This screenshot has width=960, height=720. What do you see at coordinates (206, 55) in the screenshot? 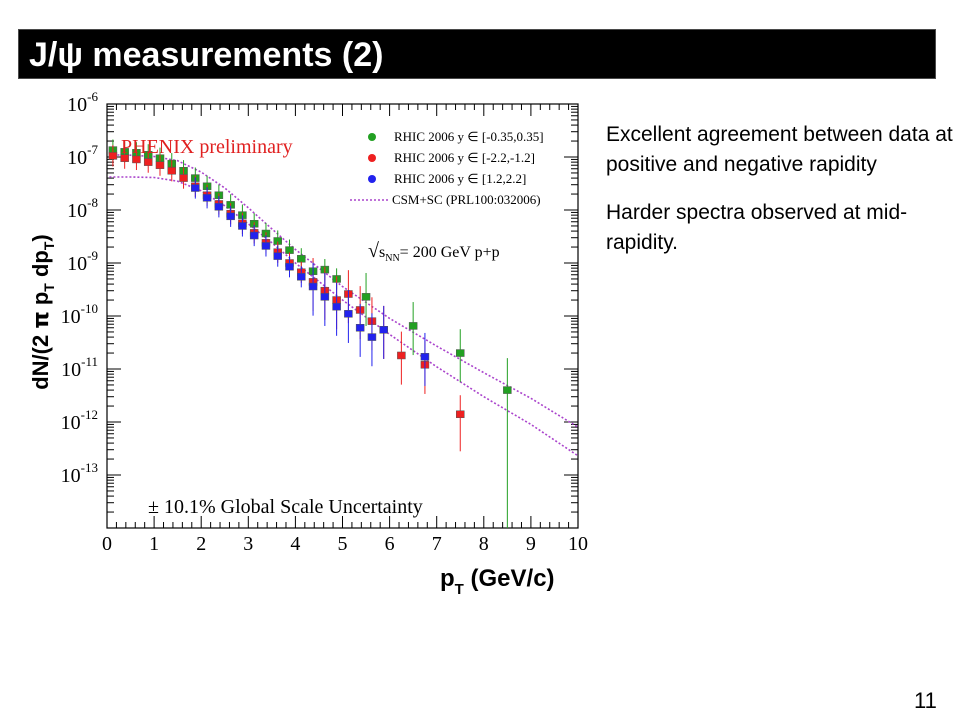
I see `slide-title: J/ψ measurements (2)` at bounding box center [206, 55].